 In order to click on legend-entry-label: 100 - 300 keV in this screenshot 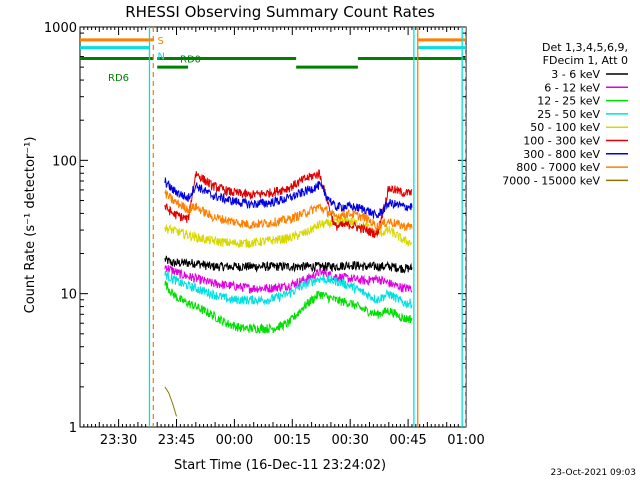, I will do `click(561, 141)`.